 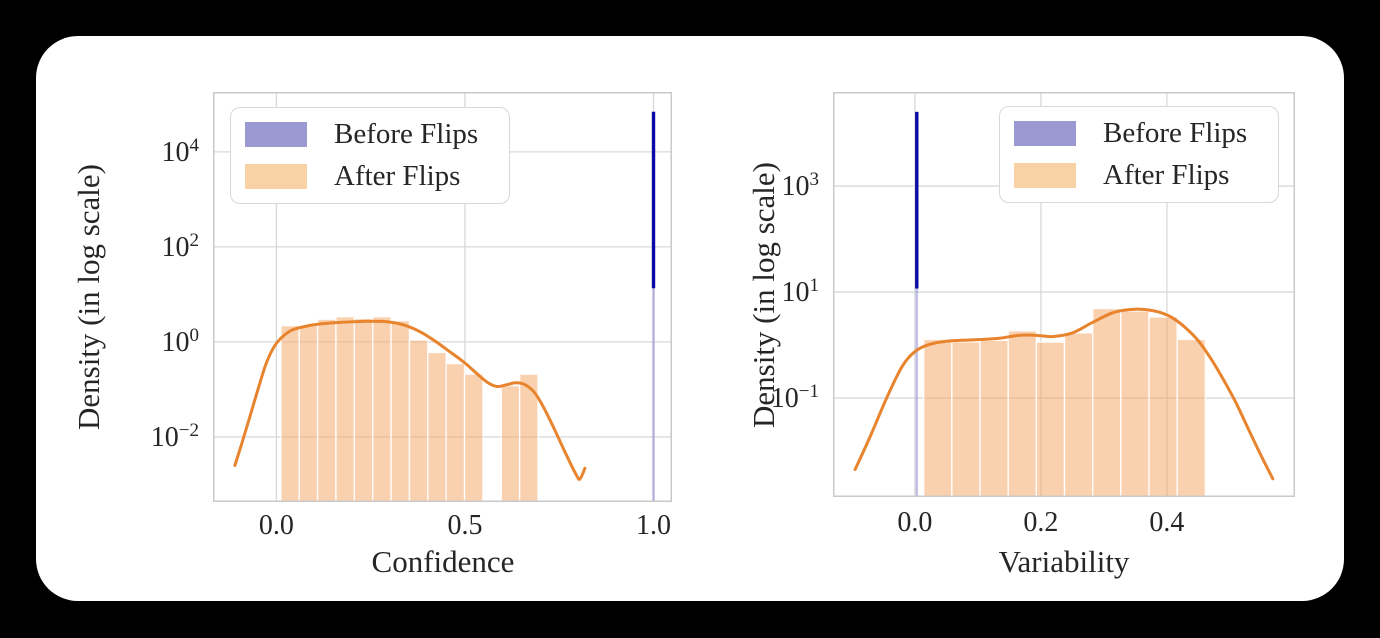 I want to click on x-tick-label: 0.4, so click(x=1167, y=522).